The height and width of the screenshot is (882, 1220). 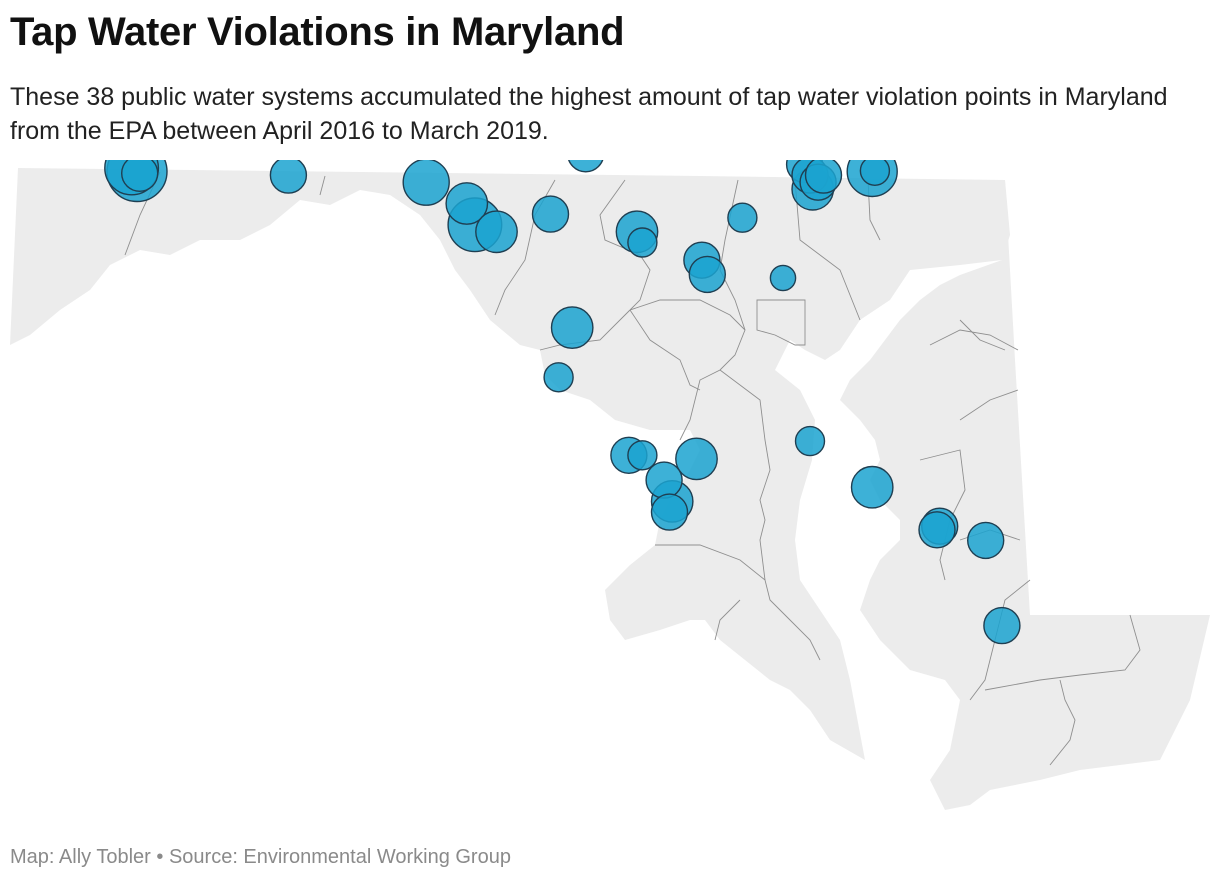 What do you see at coordinates (317, 32) in the screenshot?
I see `chart-title: Tap Water Violations in Maryland` at bounding box center [317, 32].